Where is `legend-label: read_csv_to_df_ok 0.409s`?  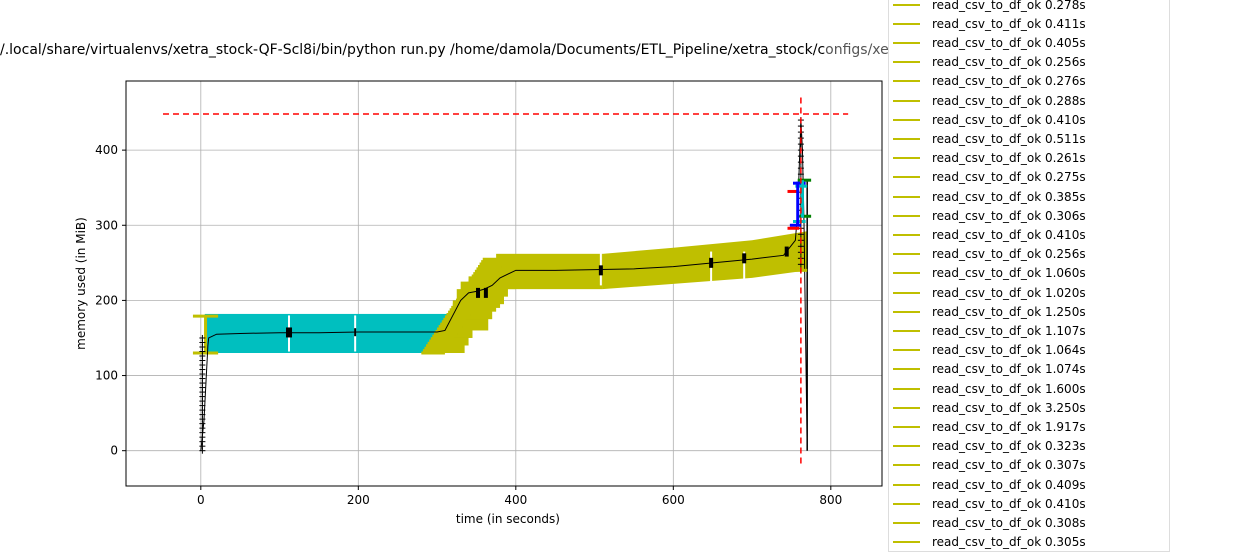
legend-label: read_csv_to_df_ok 0.409s is located at coordinates (1009, 484).